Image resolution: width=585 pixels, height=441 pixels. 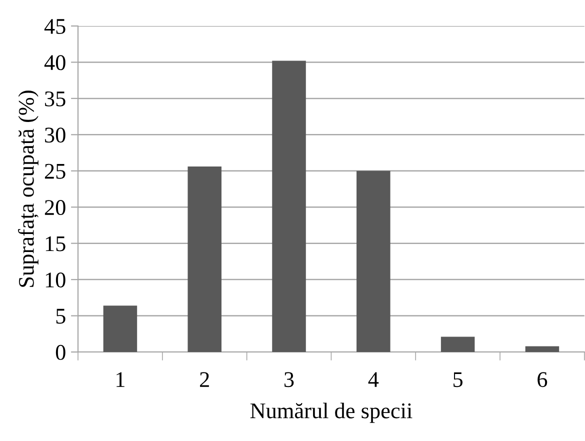 What do you see at coordinates (55, 171) in the screenshot?
I see `y-tick-label: 25` at bounding box center [55, 171].